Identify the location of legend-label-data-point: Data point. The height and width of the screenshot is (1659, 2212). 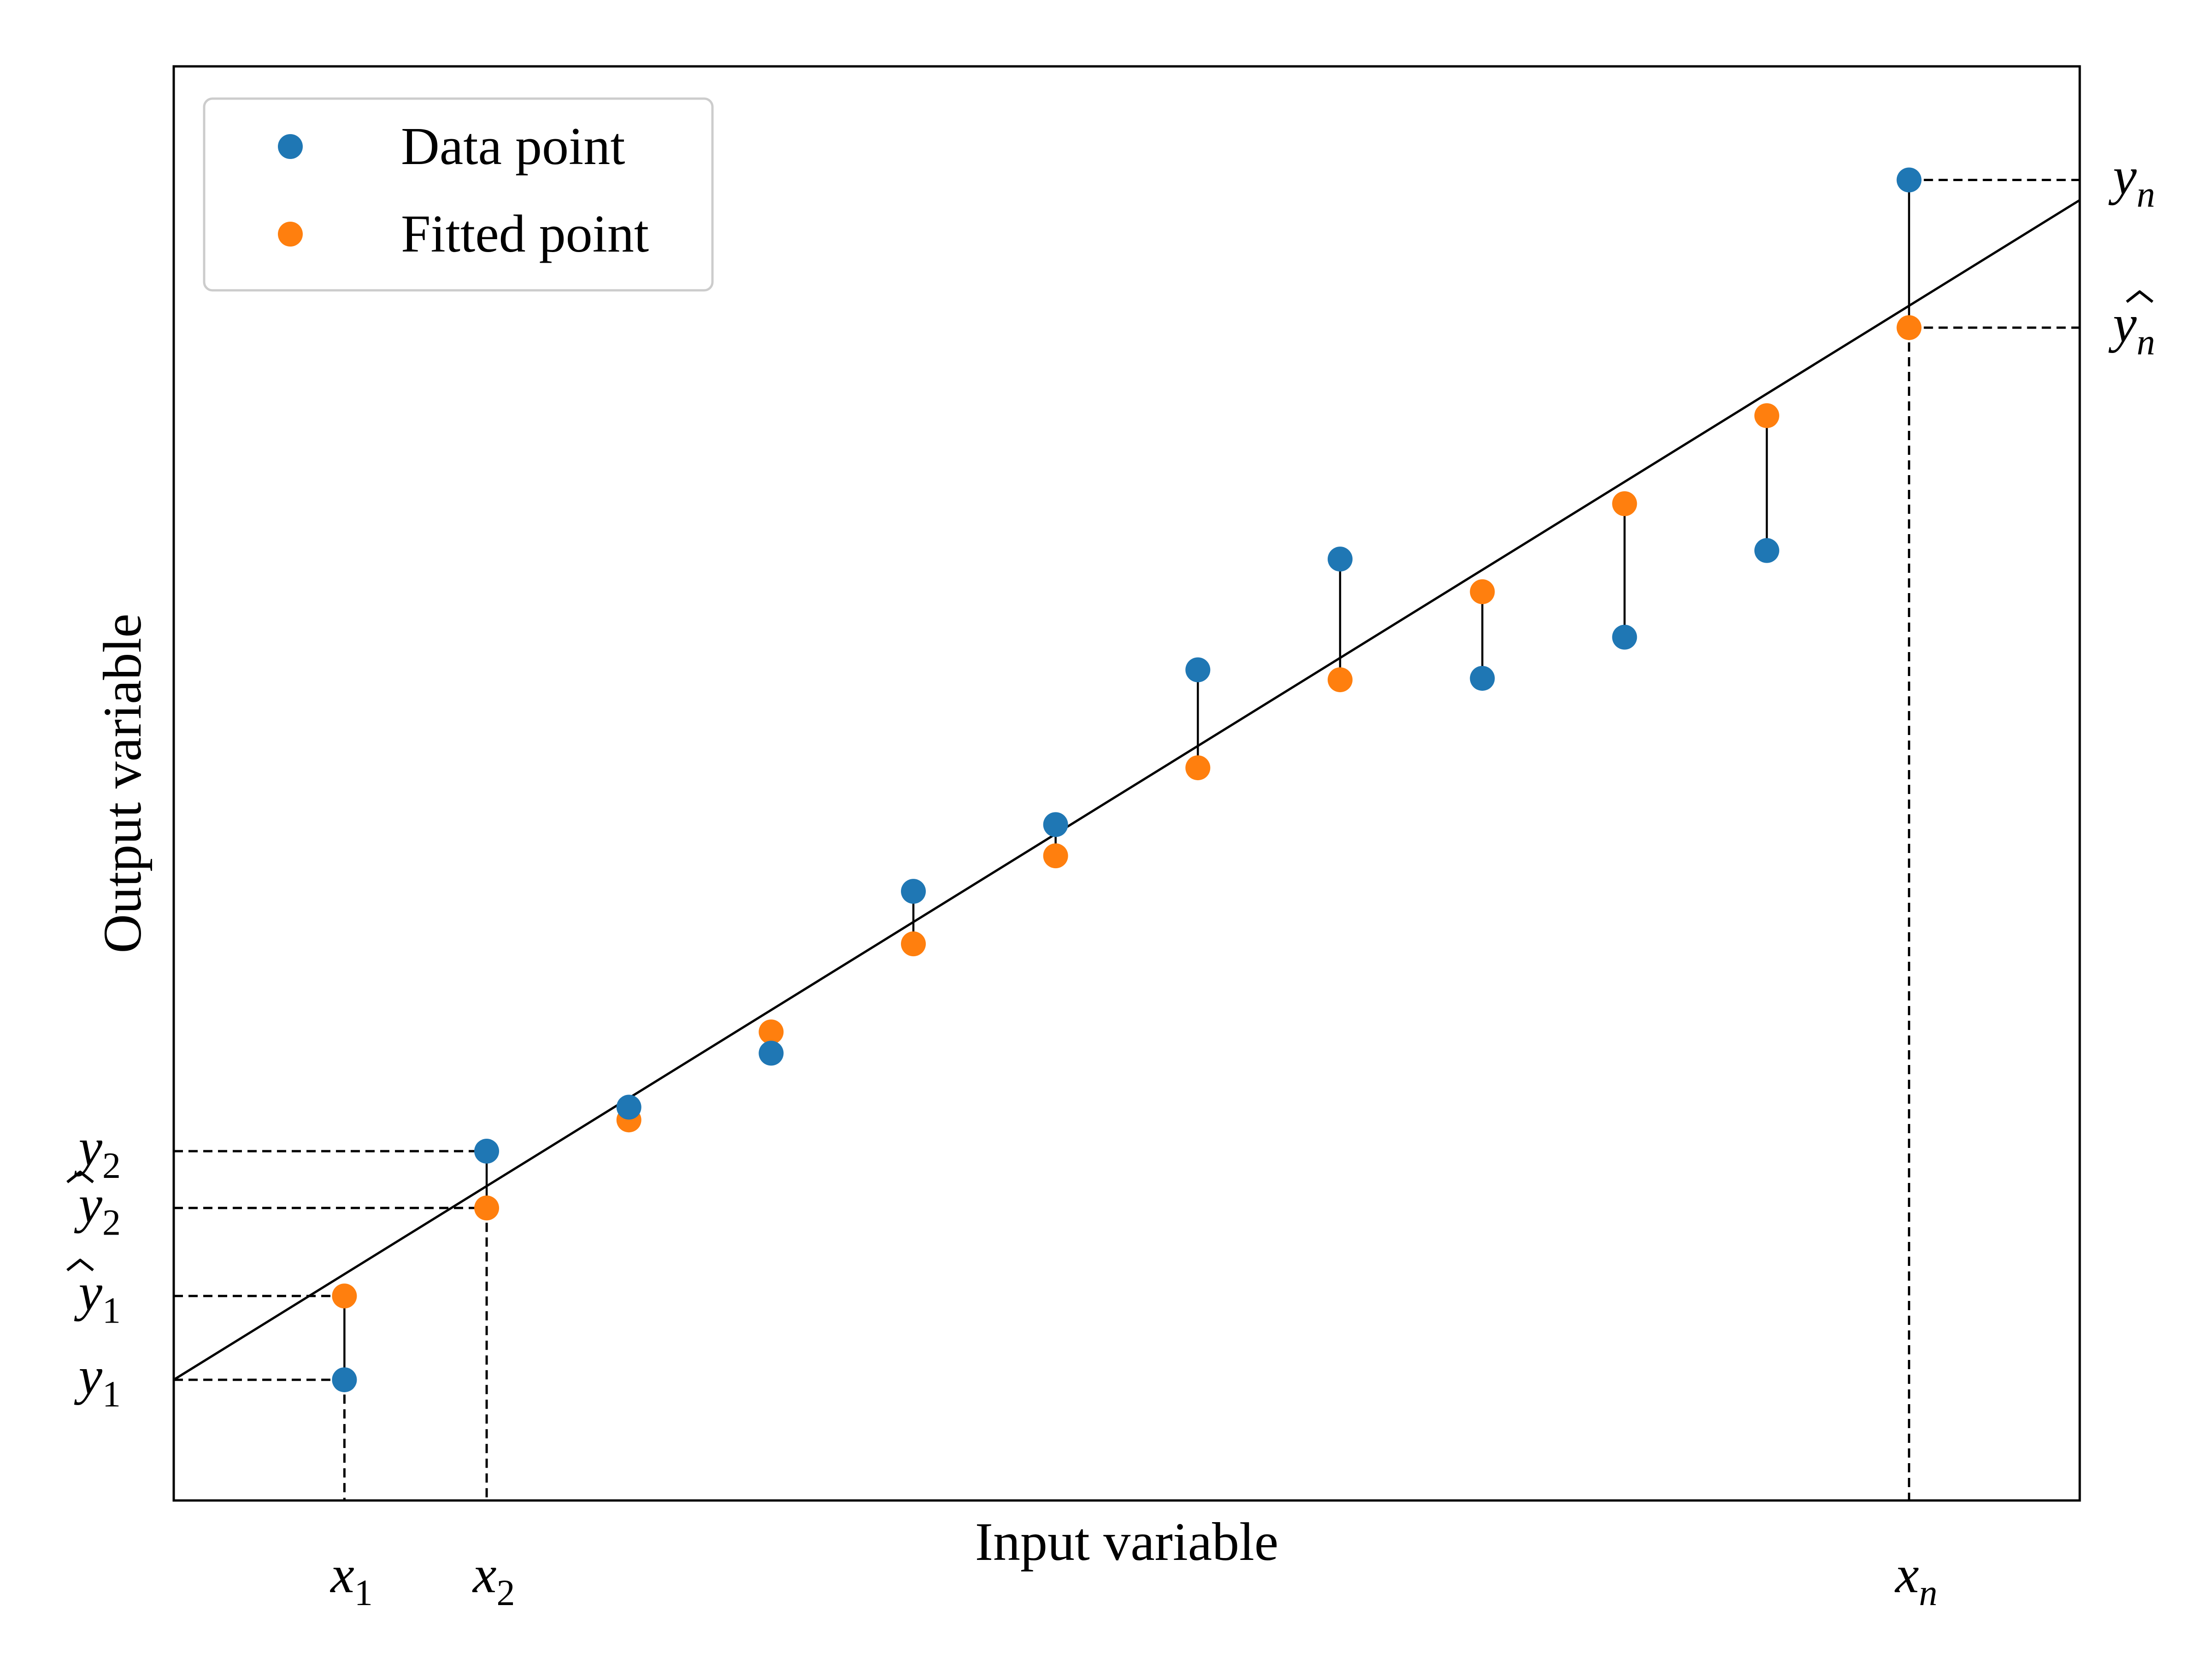
(513, 146).